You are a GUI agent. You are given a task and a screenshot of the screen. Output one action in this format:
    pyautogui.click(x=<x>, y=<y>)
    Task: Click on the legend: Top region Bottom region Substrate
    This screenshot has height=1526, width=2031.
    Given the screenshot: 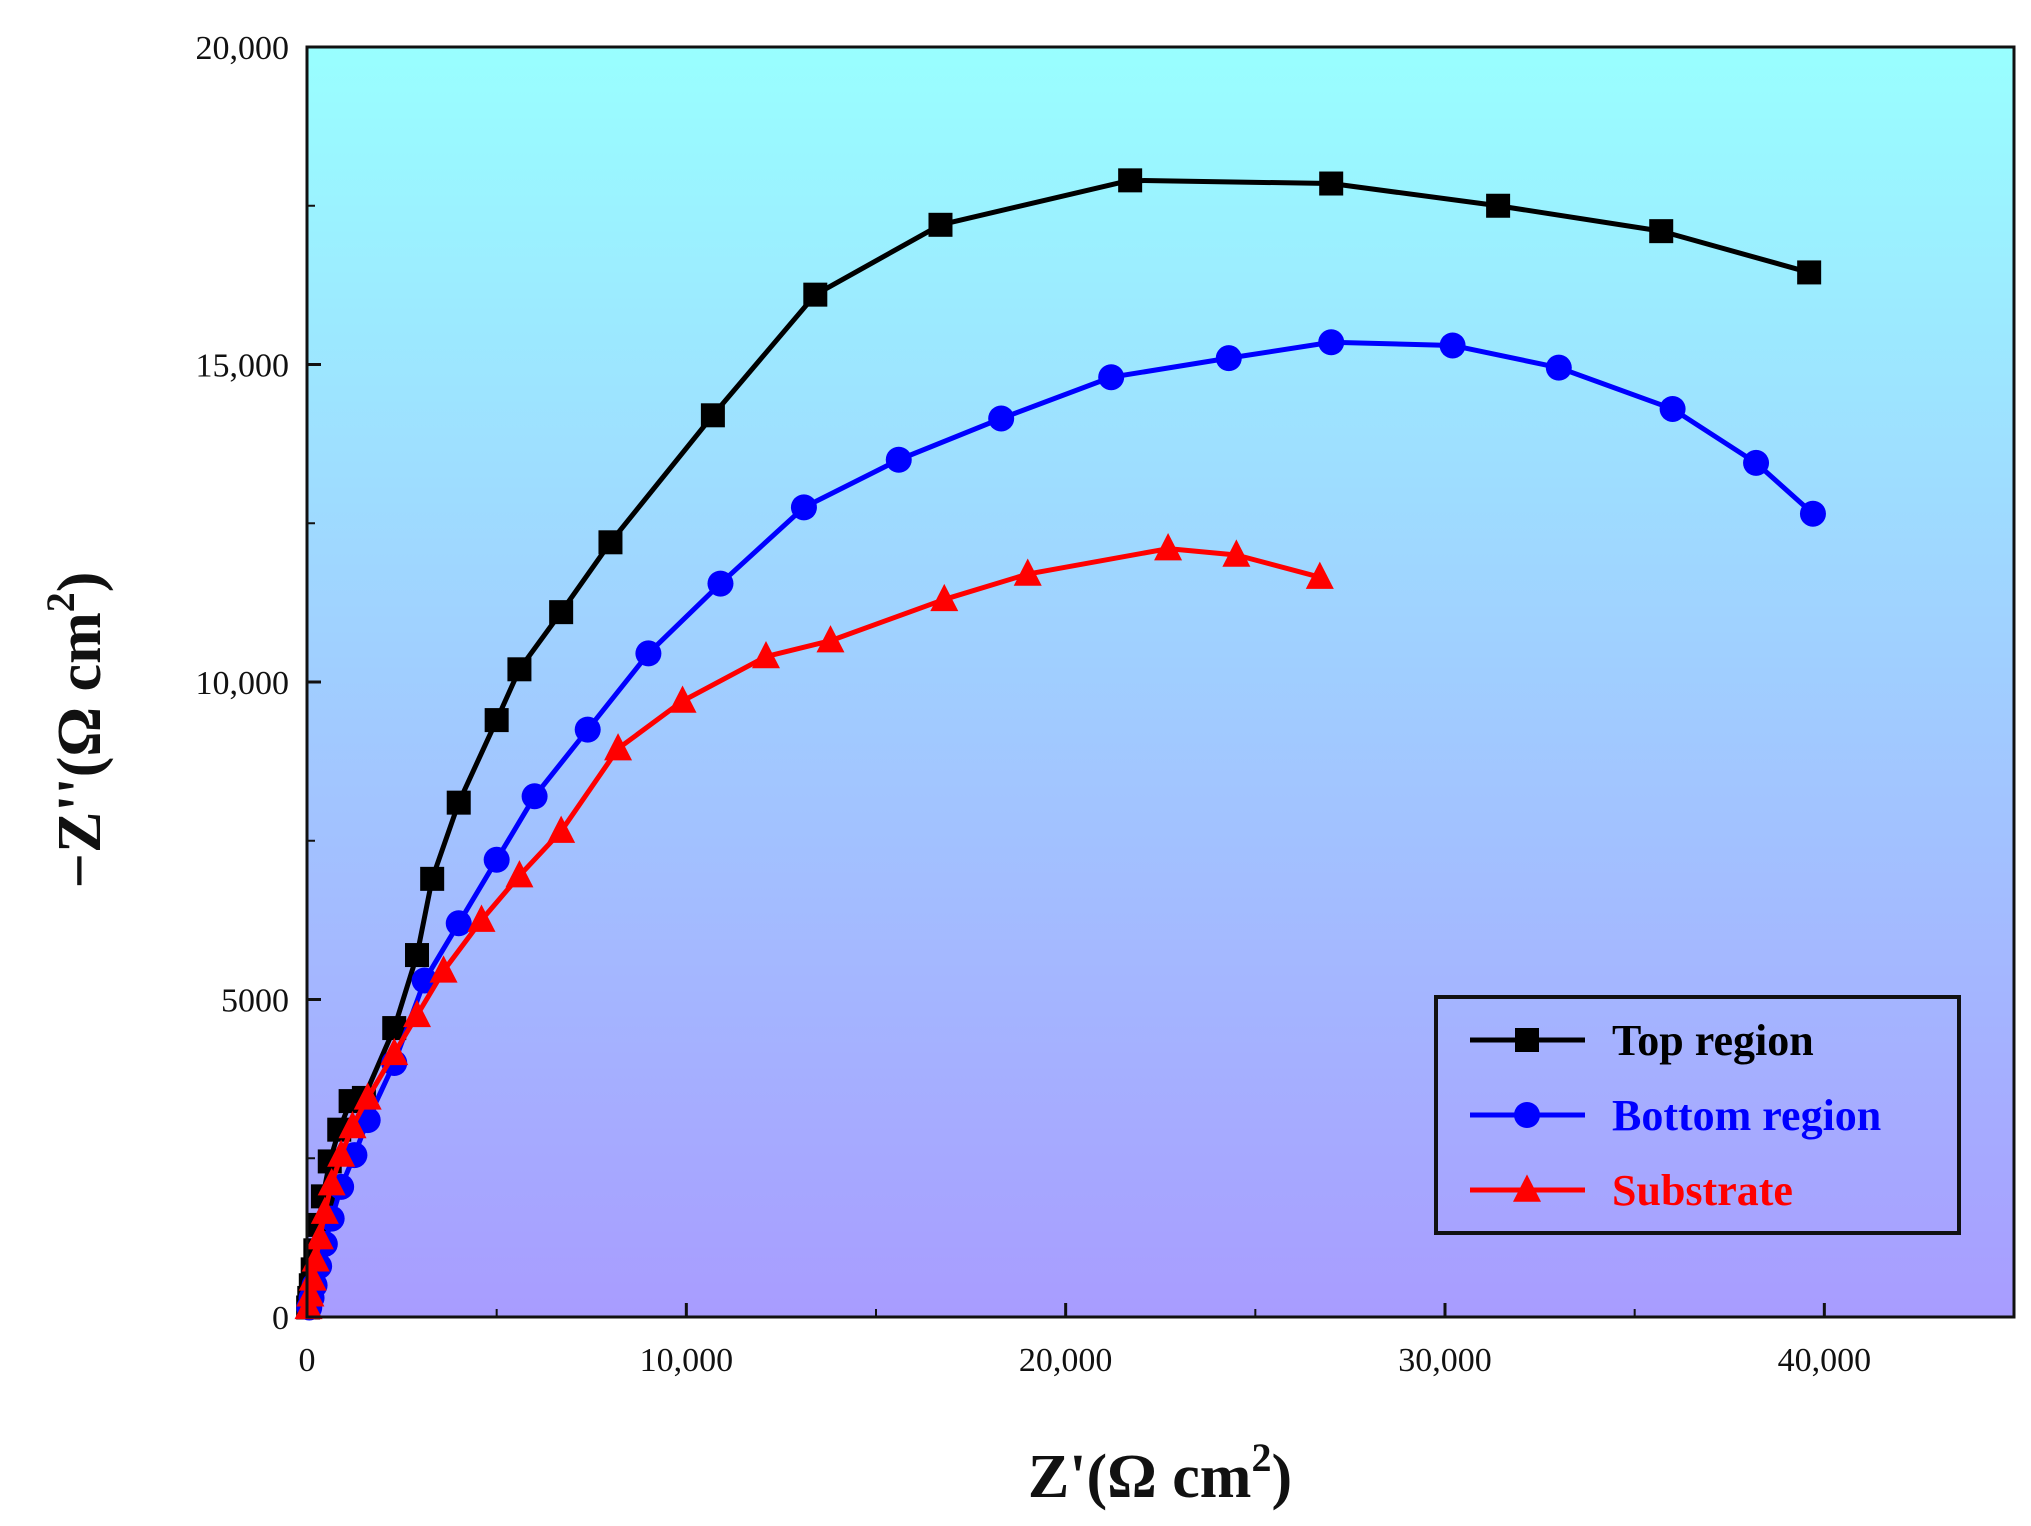 What is the action you would take?
    pyautogui.click(x=1697, y=1115)
    